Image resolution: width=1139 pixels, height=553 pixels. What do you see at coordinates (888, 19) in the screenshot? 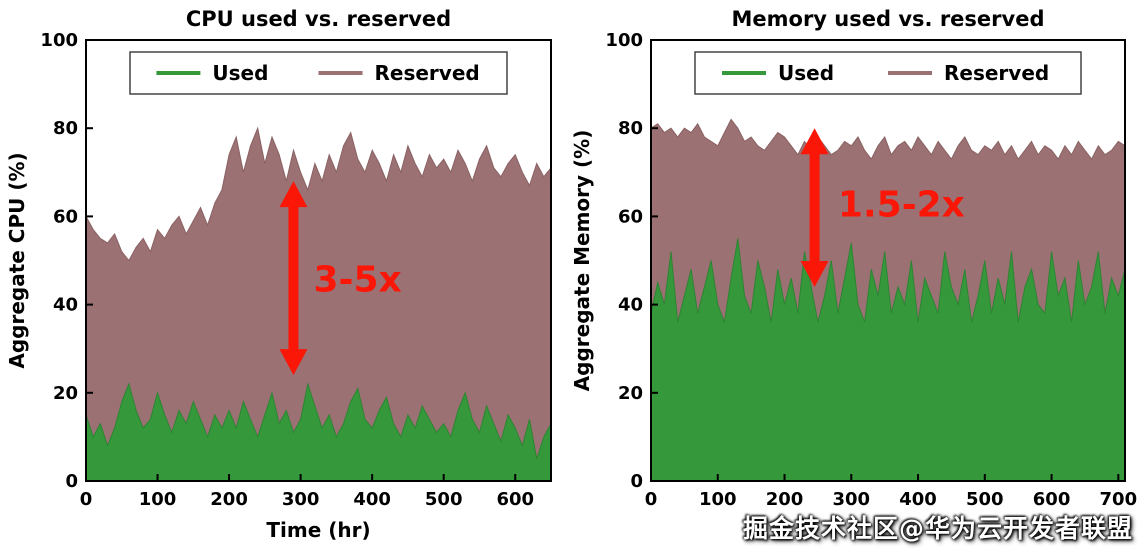
I see `chart-title: Memory used vs. reserved` at bounding box center [888, 19].